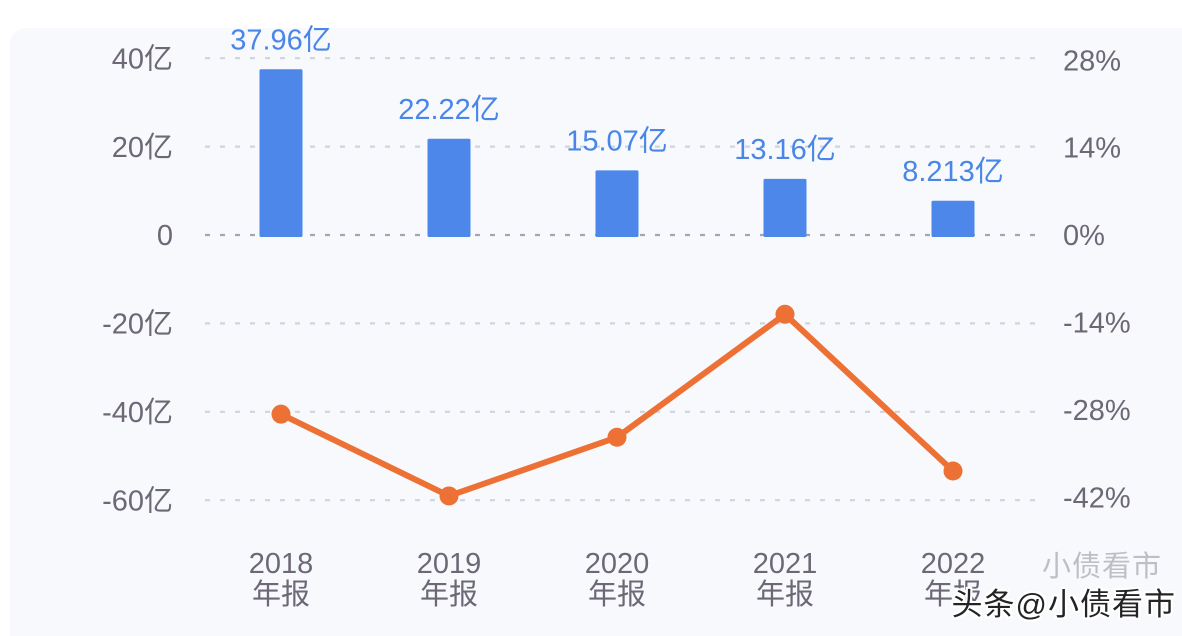 The height and width of the screenshot is (636, 1182). I want to click on bar-value-label-2020: 15.07亿, so click(617, 141).